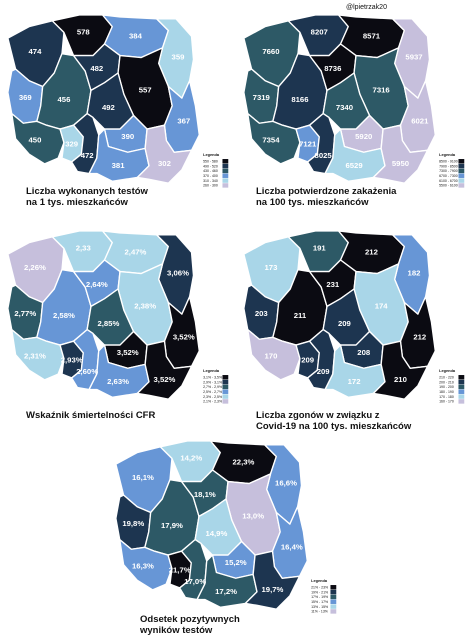 The height and width of the screenshot is (642, 474). I want to click on legend-label: 200 - 210, so click(446, 382).